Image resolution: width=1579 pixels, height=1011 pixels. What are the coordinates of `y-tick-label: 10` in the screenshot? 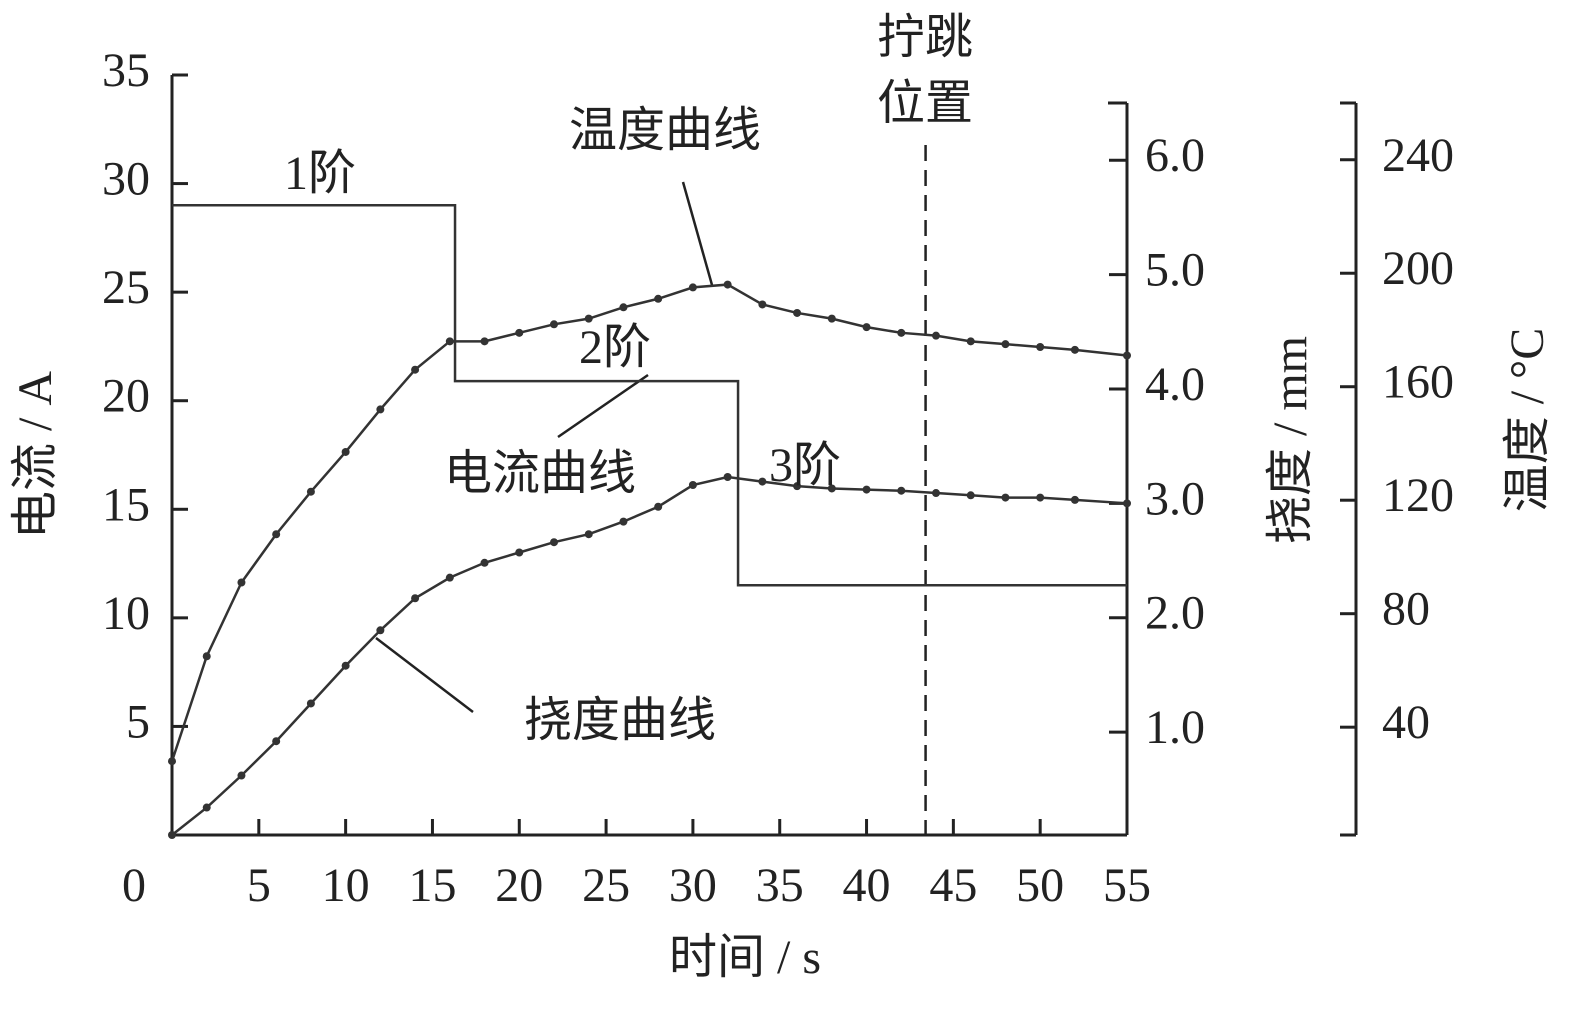 It's located at (126, 613).